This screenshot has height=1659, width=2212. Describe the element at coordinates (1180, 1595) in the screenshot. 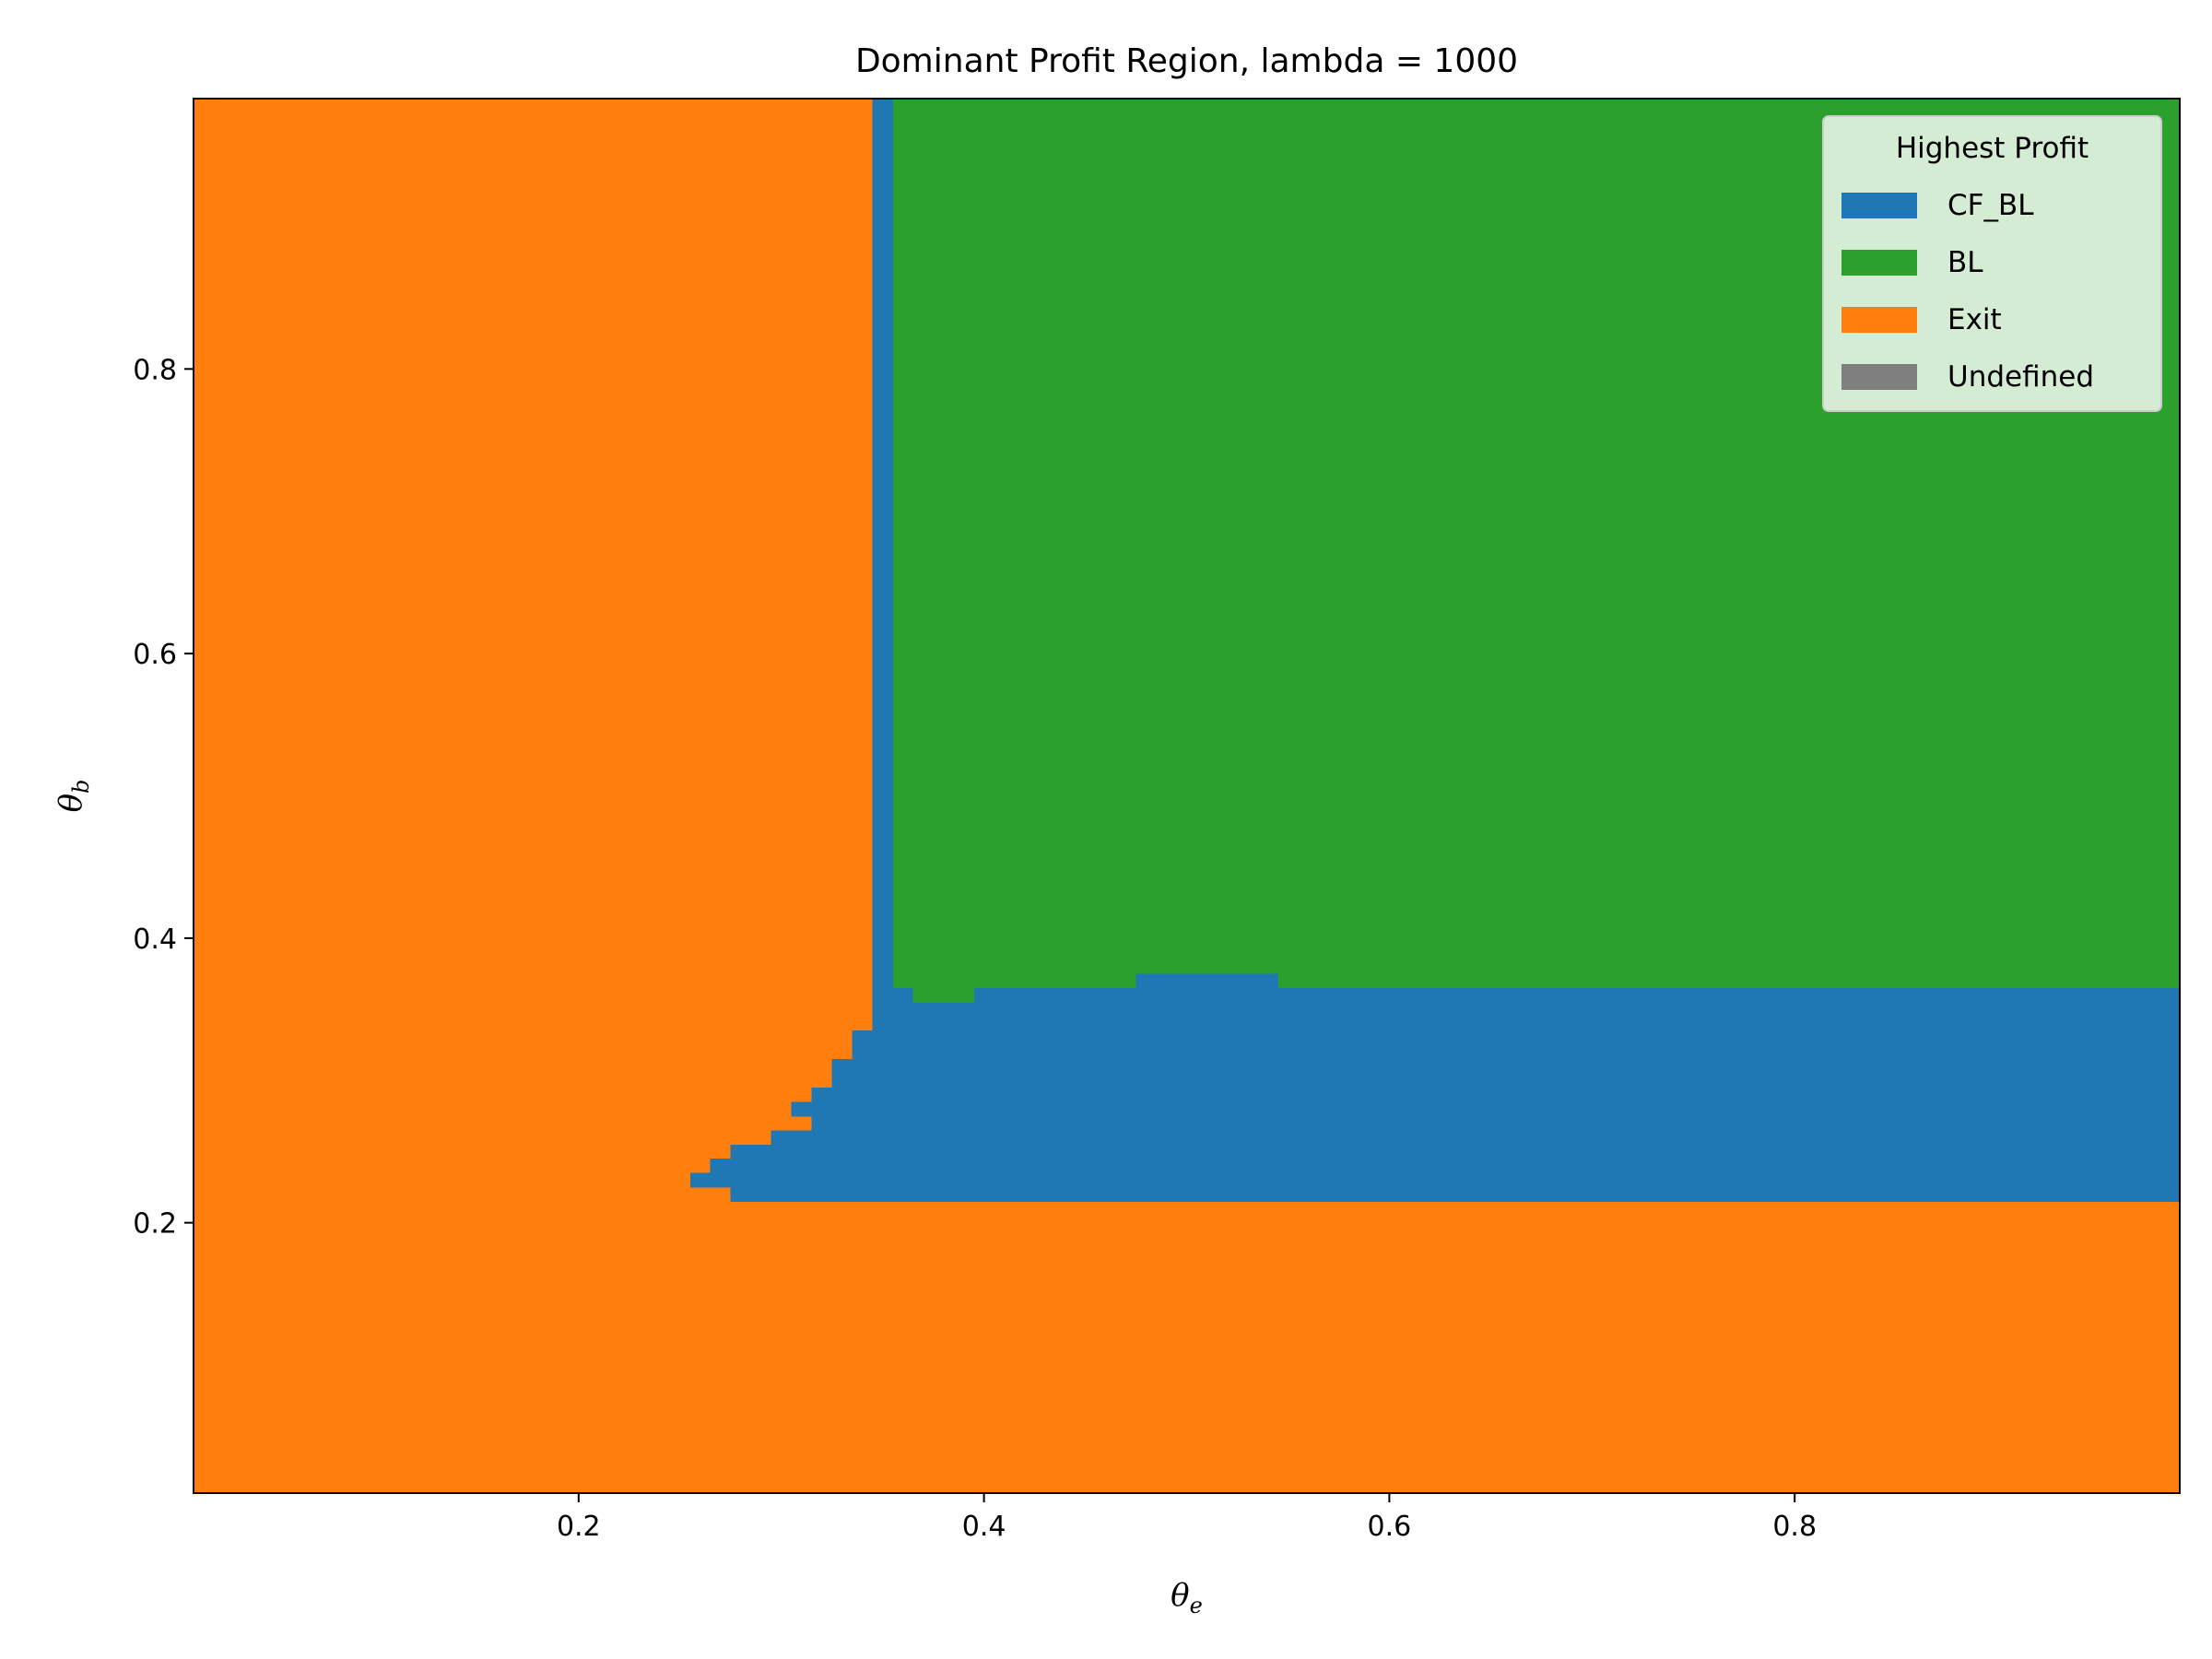

I see `x-axis-label-main: θ` at that location.